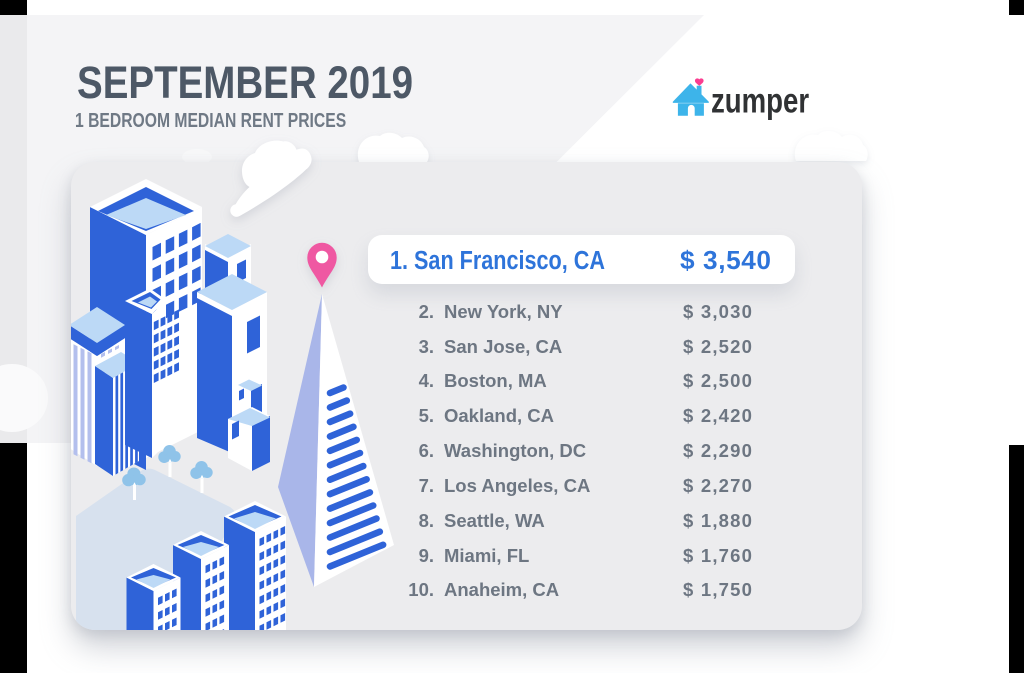  I want to click on svg-text: zumper, so click(760, 100).